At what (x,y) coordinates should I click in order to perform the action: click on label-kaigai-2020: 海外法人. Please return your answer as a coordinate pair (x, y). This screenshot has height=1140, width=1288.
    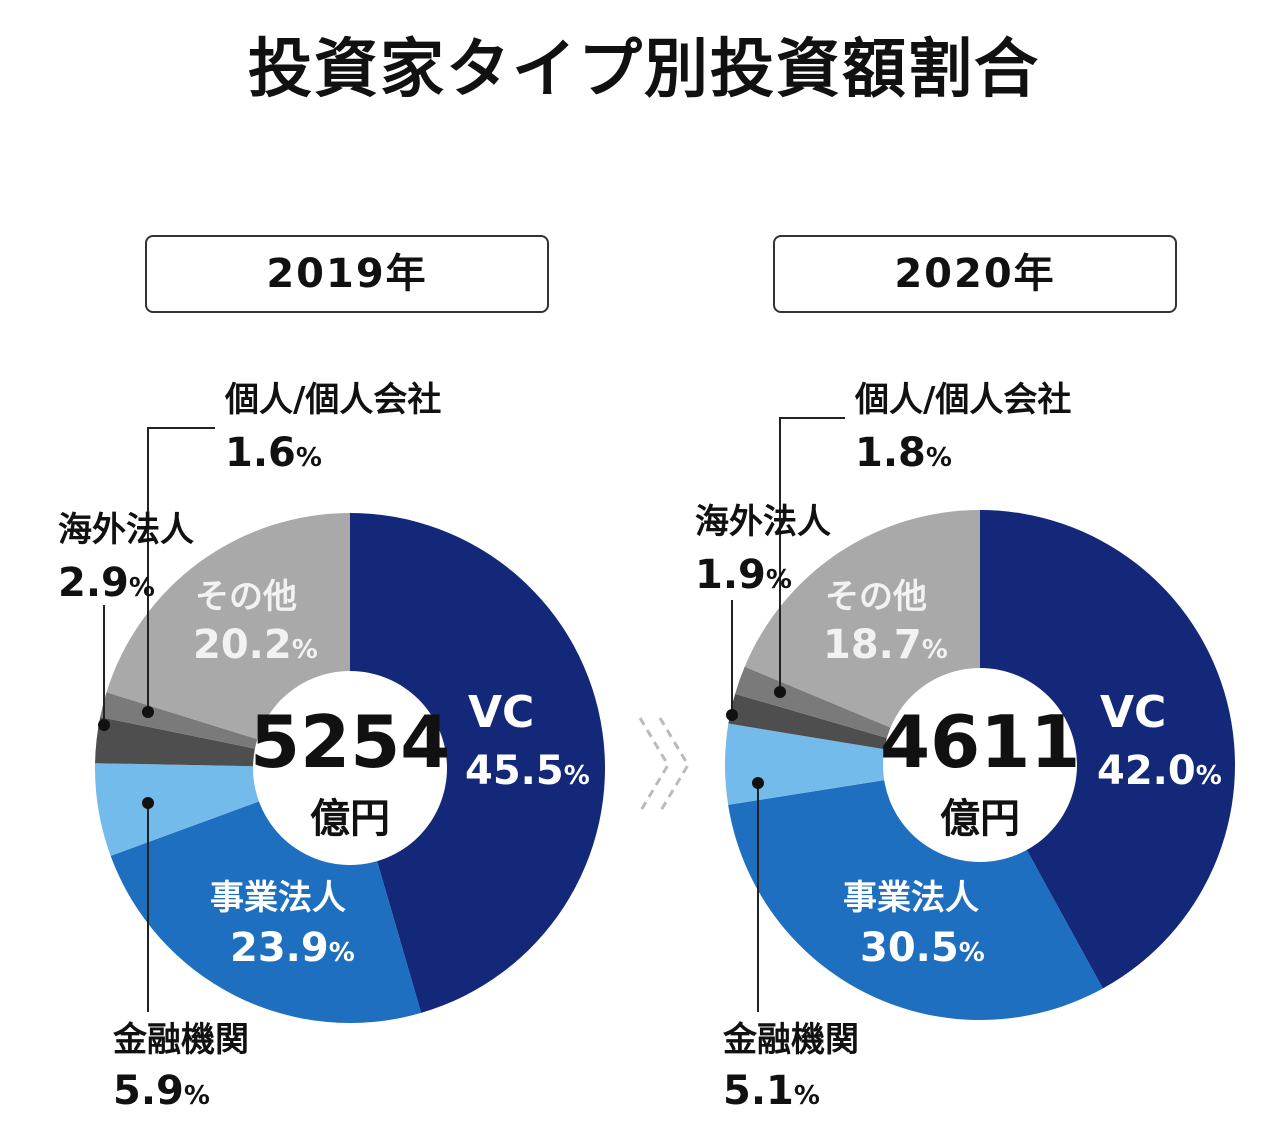
    Looking at the image, I should click on (763, 522).